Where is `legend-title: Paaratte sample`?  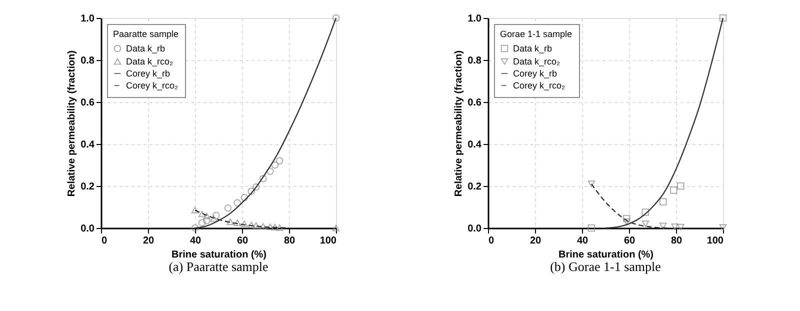 legend-title: Paaratte sample is located at coordinates (146, 34).